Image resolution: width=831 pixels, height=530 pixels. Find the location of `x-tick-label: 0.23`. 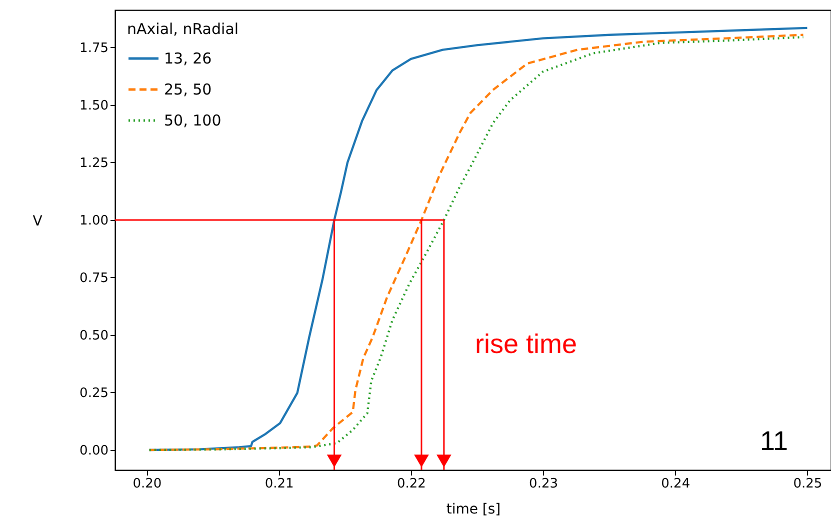

x-tick-label: 0.23 is located at coordinates (543, 484).